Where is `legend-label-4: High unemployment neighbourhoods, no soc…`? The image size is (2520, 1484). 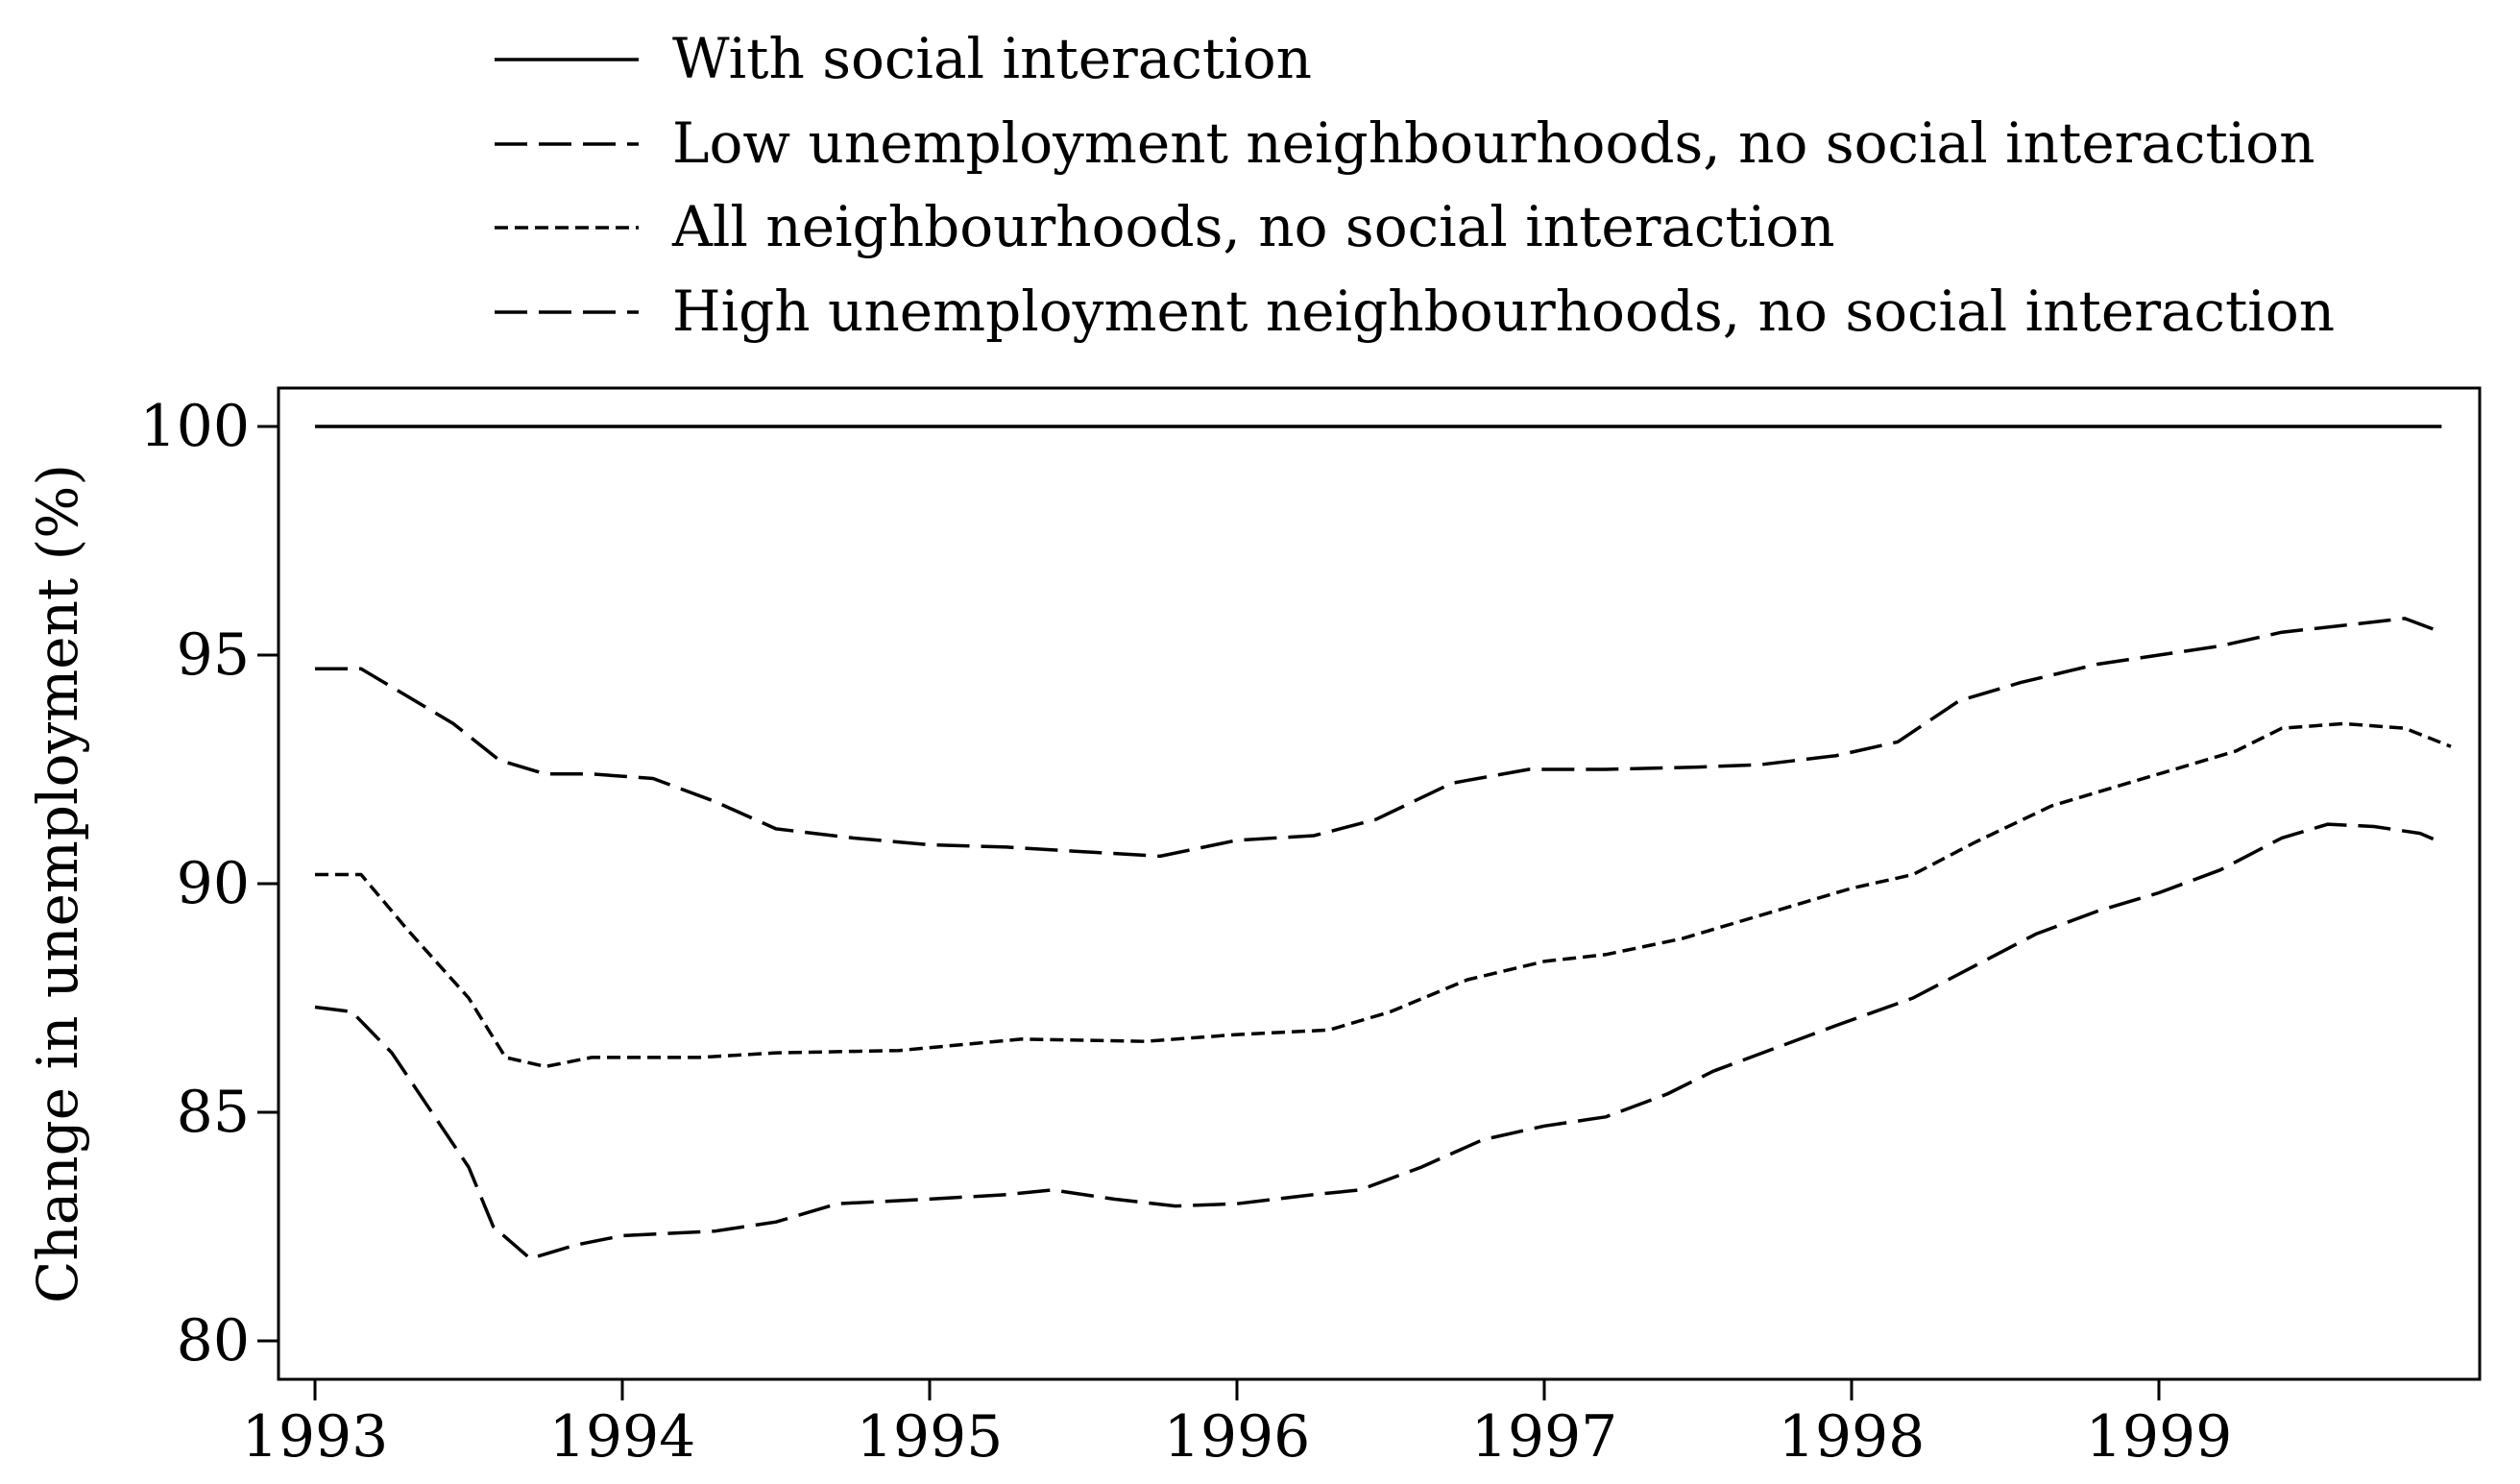
legend-label-4: High unemployment neighbourhoods, no soc… is located at coordinates (1504, 311).